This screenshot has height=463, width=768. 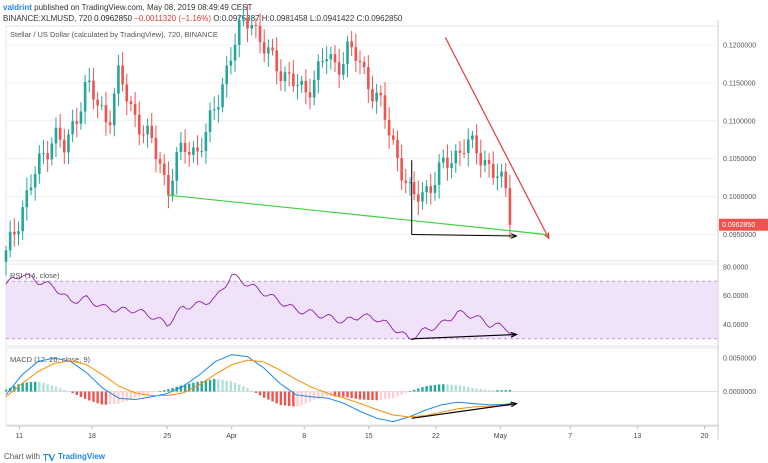 I want to click on rsi-line, so click(x=259, y=307).